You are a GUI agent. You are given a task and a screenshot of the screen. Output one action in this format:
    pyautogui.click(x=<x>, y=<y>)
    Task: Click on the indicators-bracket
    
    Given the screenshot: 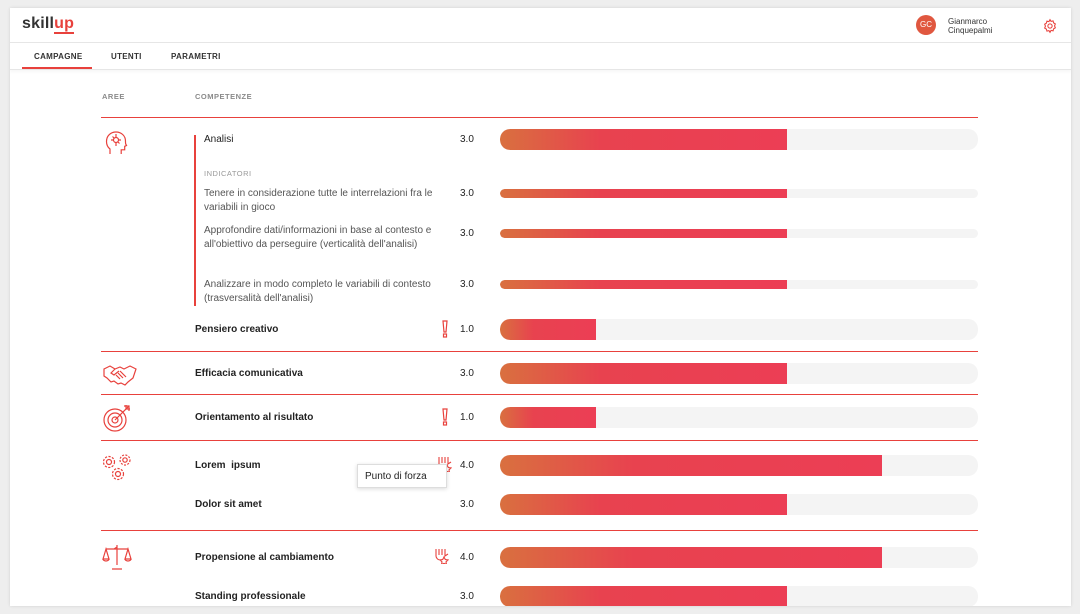 What is the action you would take?
    pyautogui.click(x=195, y=220)
    